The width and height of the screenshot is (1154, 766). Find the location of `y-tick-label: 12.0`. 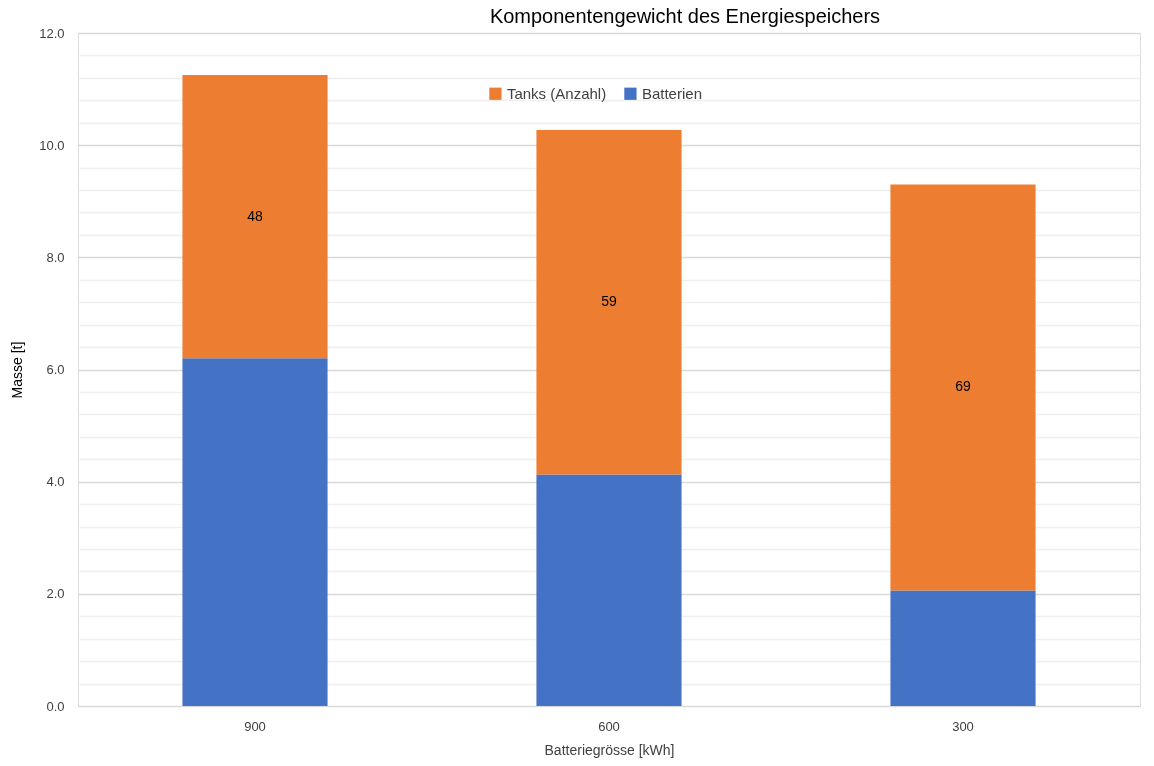

y-tick-label: 12.0 is located at coordinates (52, 33).